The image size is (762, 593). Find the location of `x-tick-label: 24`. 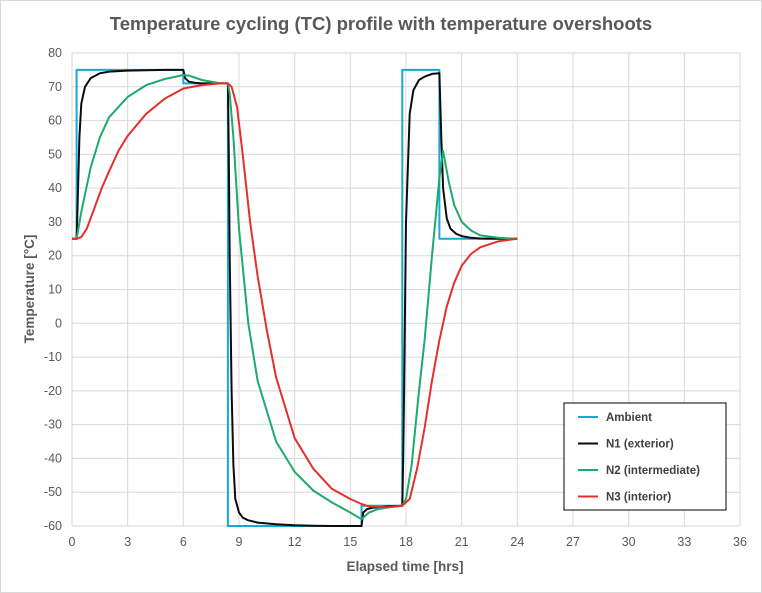

x-tick-label: 24 is located at coordinates (517, 542).